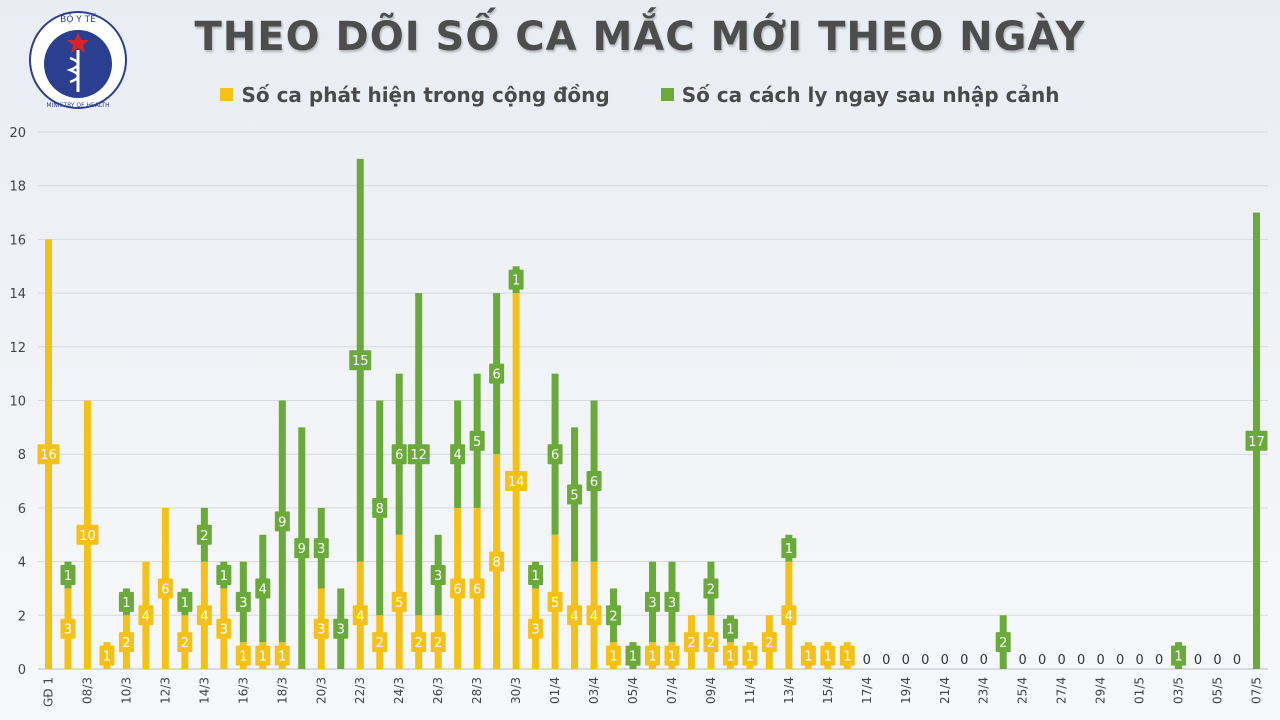 The width and height of the screenshot is (1280, 720). I want to click on legend-label-community: Số ca phát hiện trong cộng đồng, so click(425, 94).